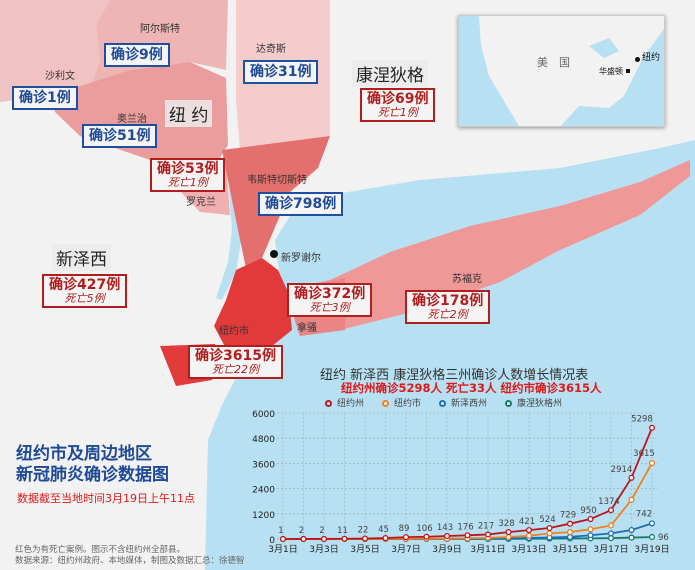 Image resolution: width=695 pixels, height=570 pixels. Describe the element at coordinates (663, 538) in the screenshot. I see `data-label: 96` at that location.